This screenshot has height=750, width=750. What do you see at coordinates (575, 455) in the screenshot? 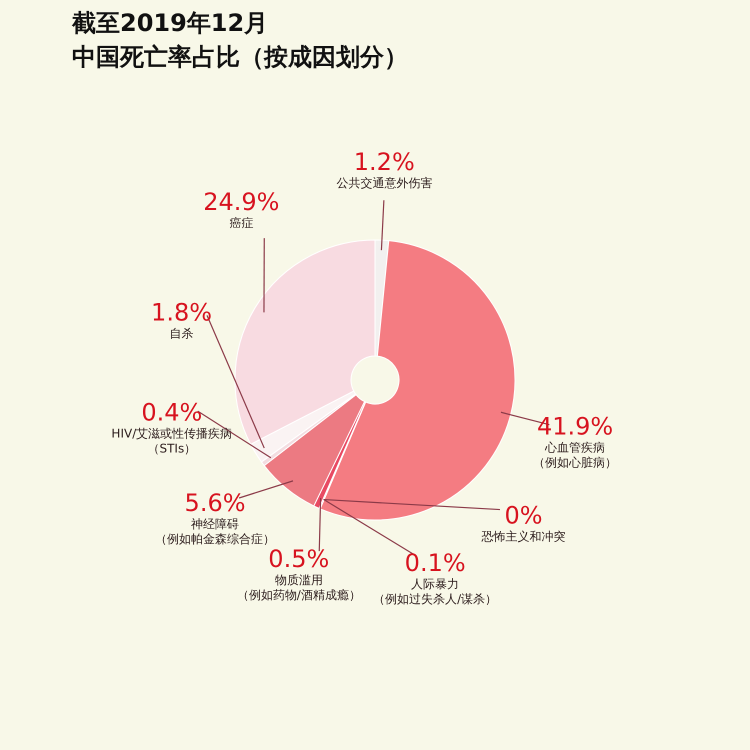
I see `slice-label: 心血管疾病（例如心脏病）` at bounding box center [575, 455].